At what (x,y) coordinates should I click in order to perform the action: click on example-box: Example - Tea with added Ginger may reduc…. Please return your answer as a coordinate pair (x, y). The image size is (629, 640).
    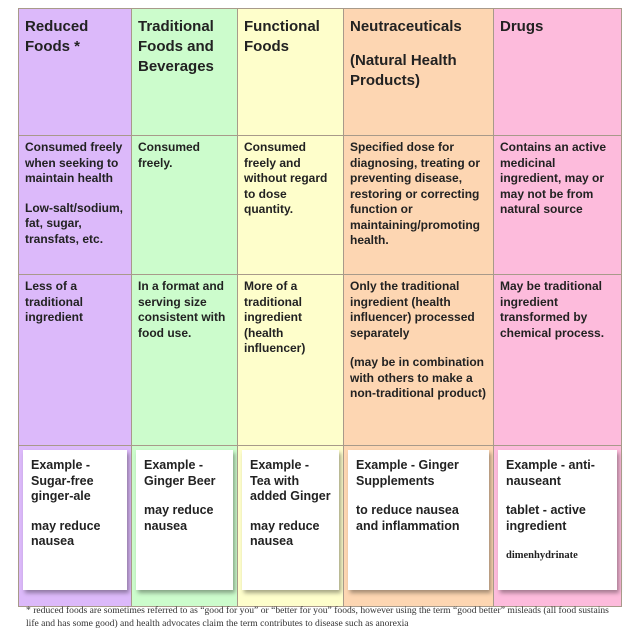
    Looking at the image, I should click on (290, 520).